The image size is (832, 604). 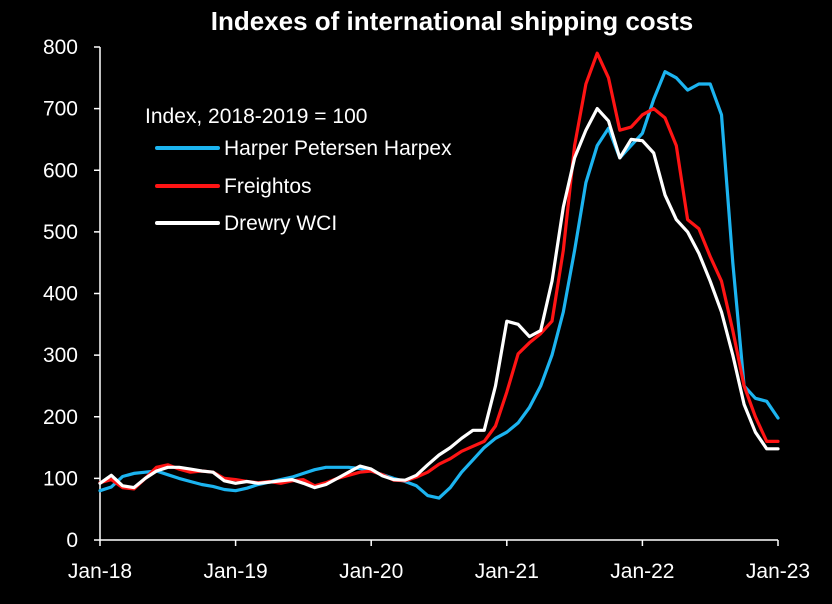 What do you see at coordinates (778, 571) in the screenshot?
I see `x-tick-label: Jan-23` at bounding box center [778, 571].